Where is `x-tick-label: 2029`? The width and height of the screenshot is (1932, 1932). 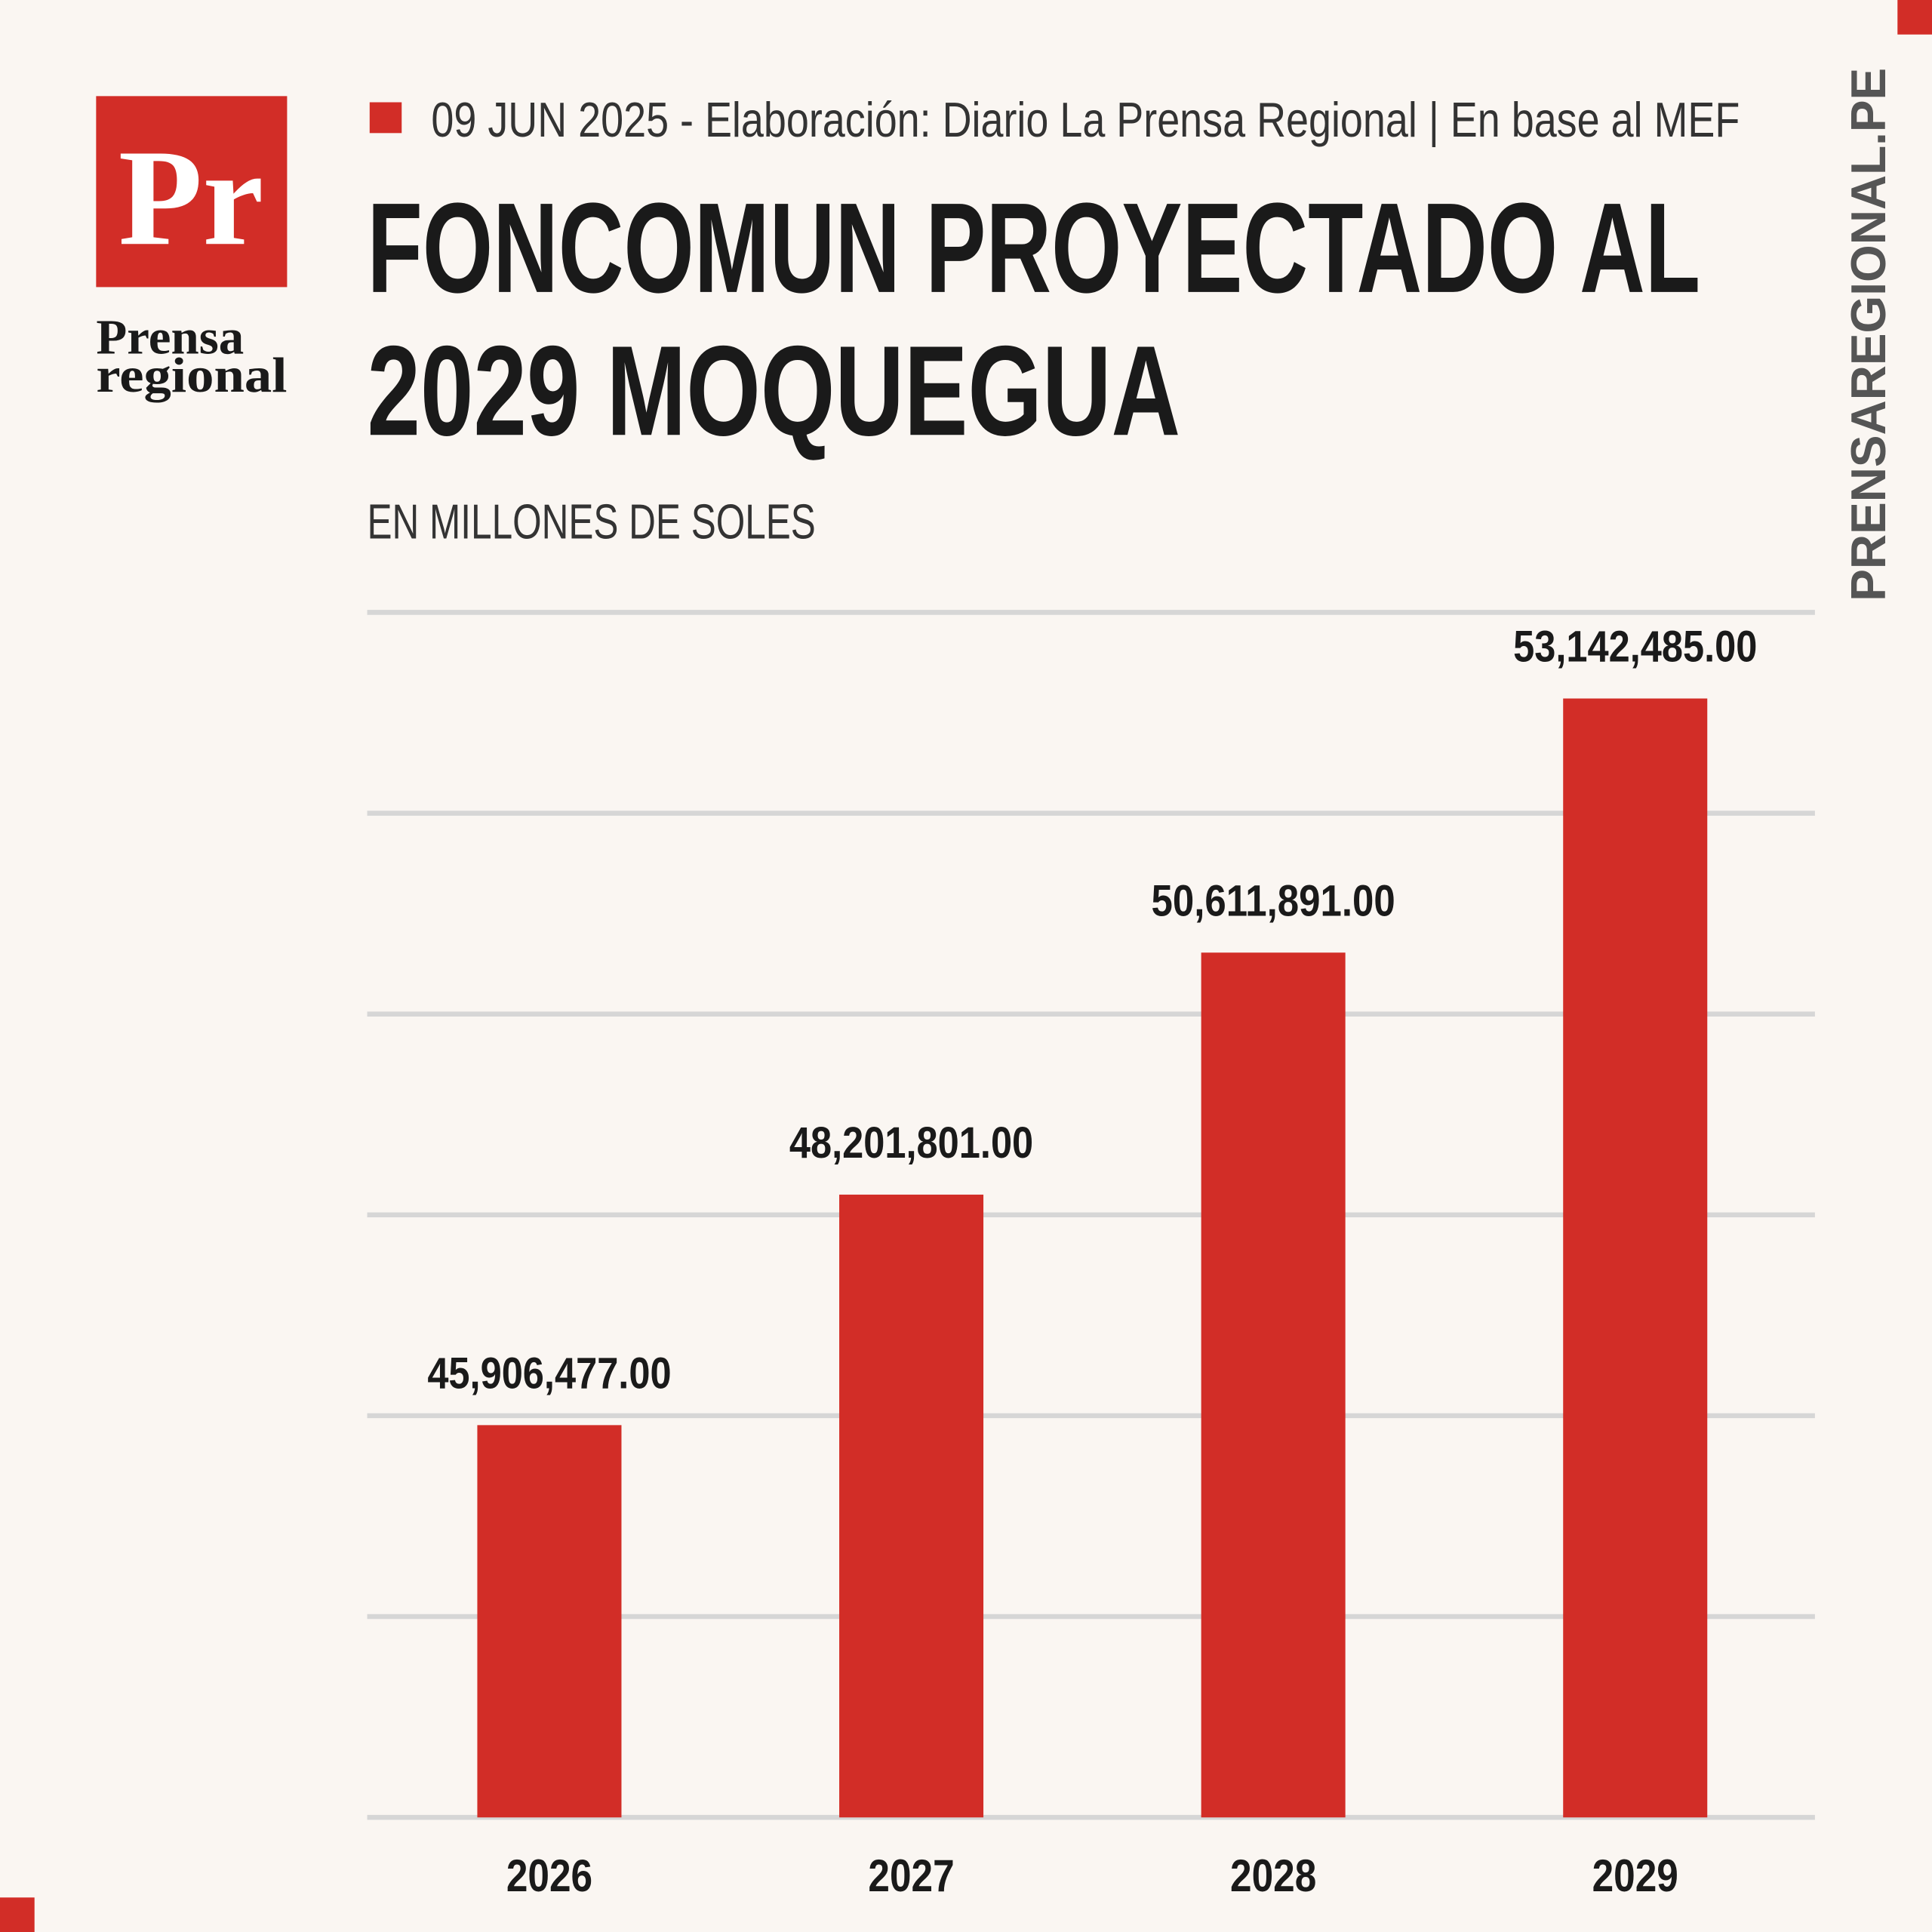
x-tick-label: 2029 is located at coordinates (1635, 1875).